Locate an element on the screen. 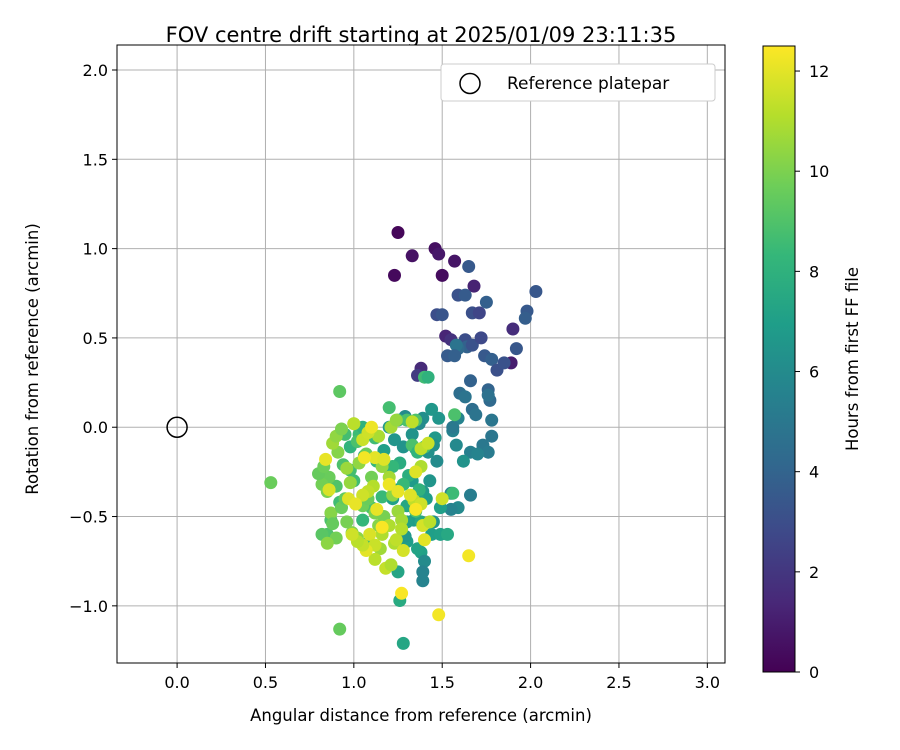  y-tick-label: 0.0 is located at coordinates (95, 427).